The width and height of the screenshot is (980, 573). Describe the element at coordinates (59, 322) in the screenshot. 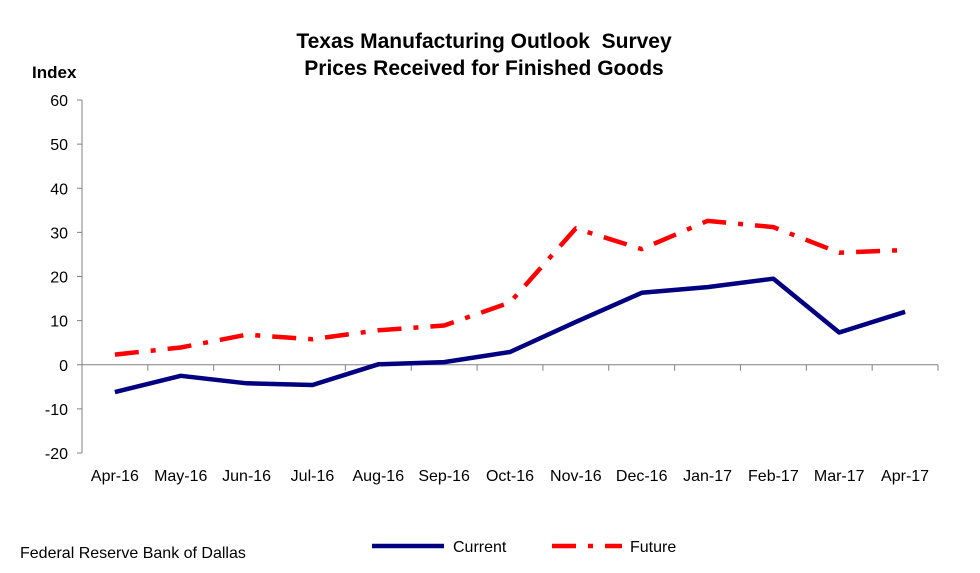

I see `y-tick-label: 10` at that location.